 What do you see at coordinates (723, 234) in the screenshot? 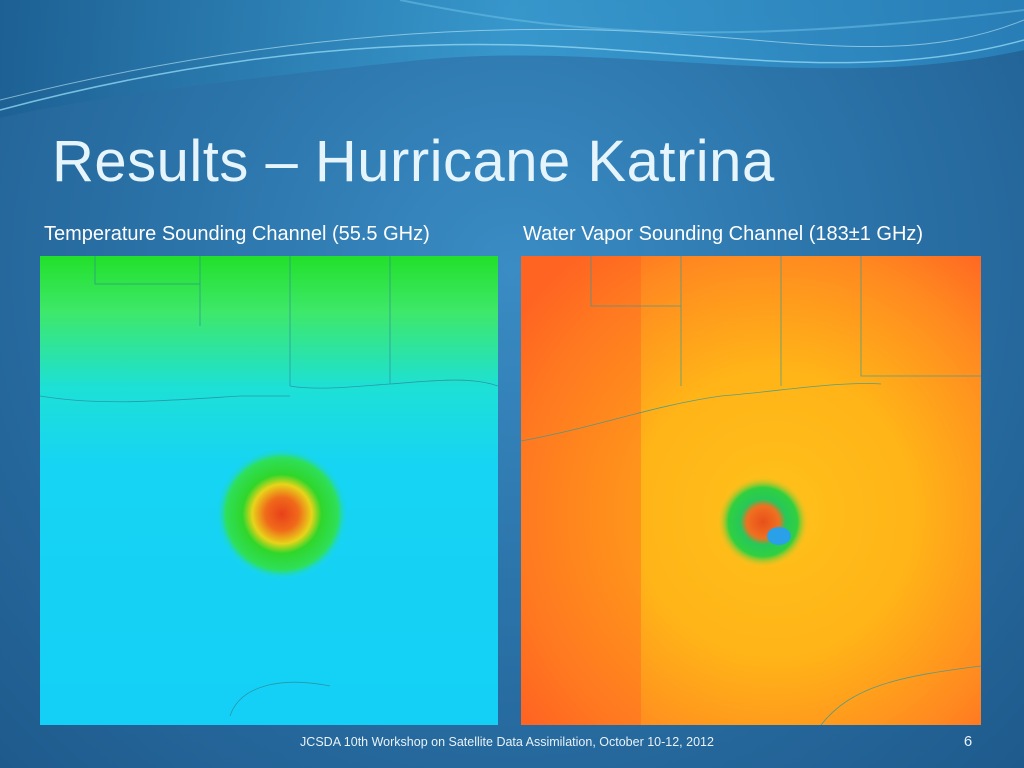
I see `panel-caption: Water Vapor Sounding Channel (183±1 GHz)` at bounding box center [723, 234].